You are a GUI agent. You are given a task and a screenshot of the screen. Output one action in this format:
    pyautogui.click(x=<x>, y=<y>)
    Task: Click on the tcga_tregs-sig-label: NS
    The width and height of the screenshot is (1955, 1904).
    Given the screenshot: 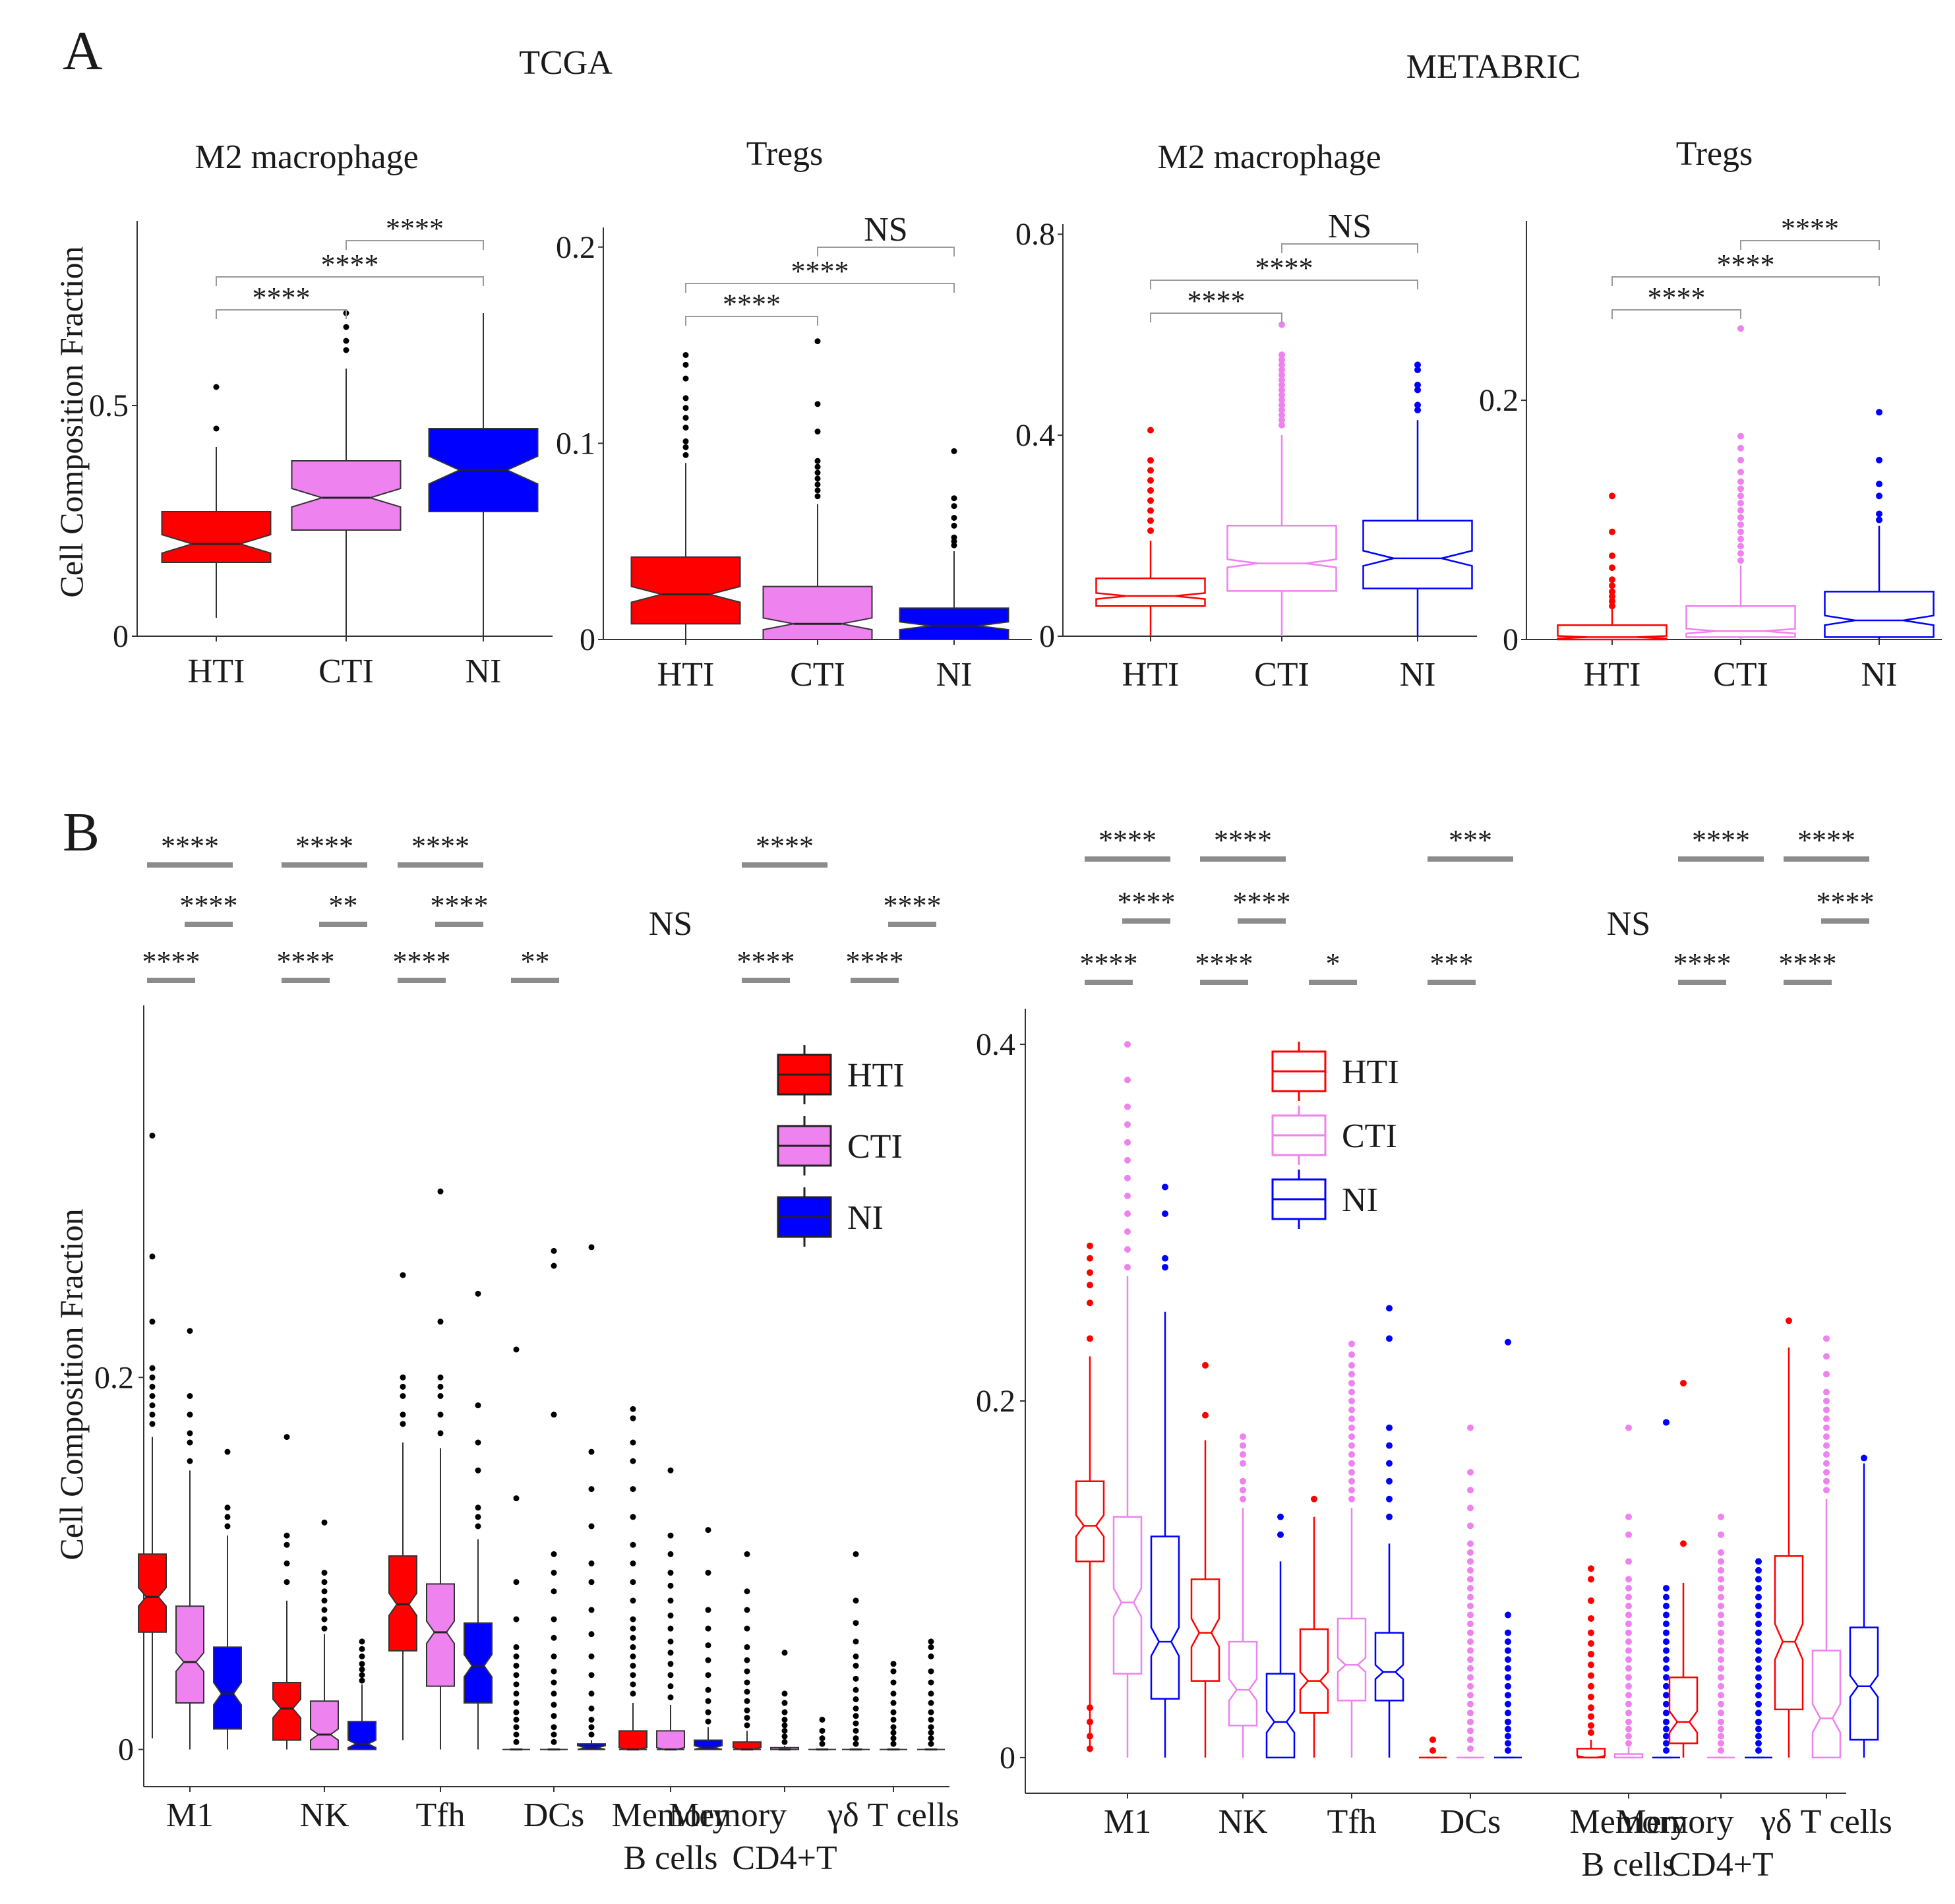 What is the action you would take?
    pyautogui.click(x=885, y=230)
    